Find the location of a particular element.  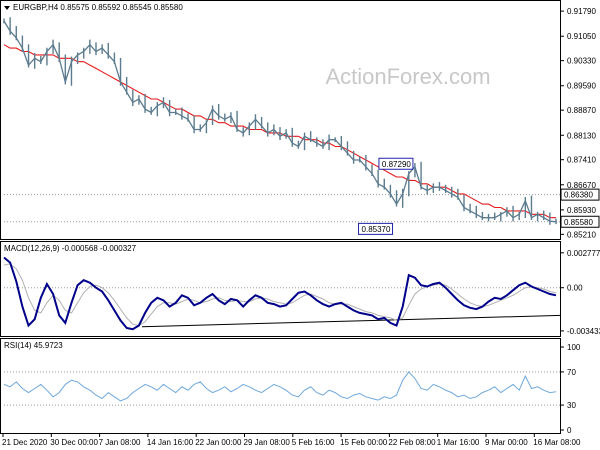

price-axis-label: 0.87410 is located at coordinates (581, 160).